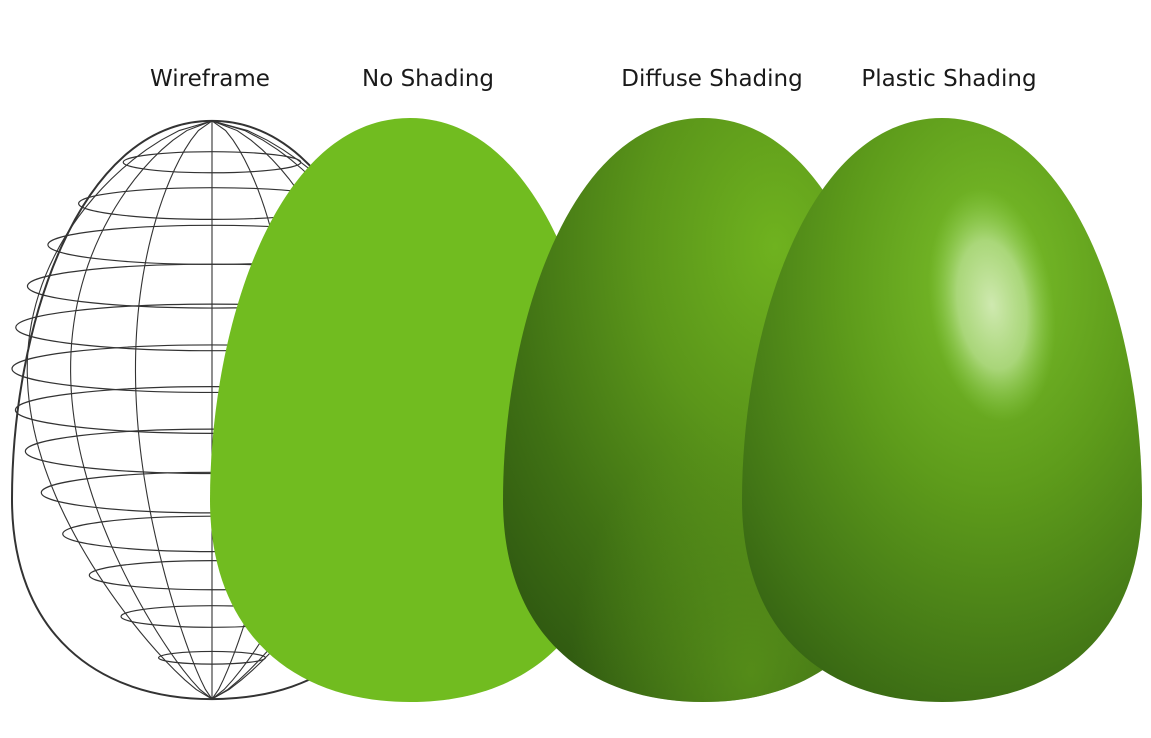  What do you see at coordinates (711, 79) in the screenshot?
I see `diffuse-shading-label: Diffuse Shading` at bounding box center [711, 79].